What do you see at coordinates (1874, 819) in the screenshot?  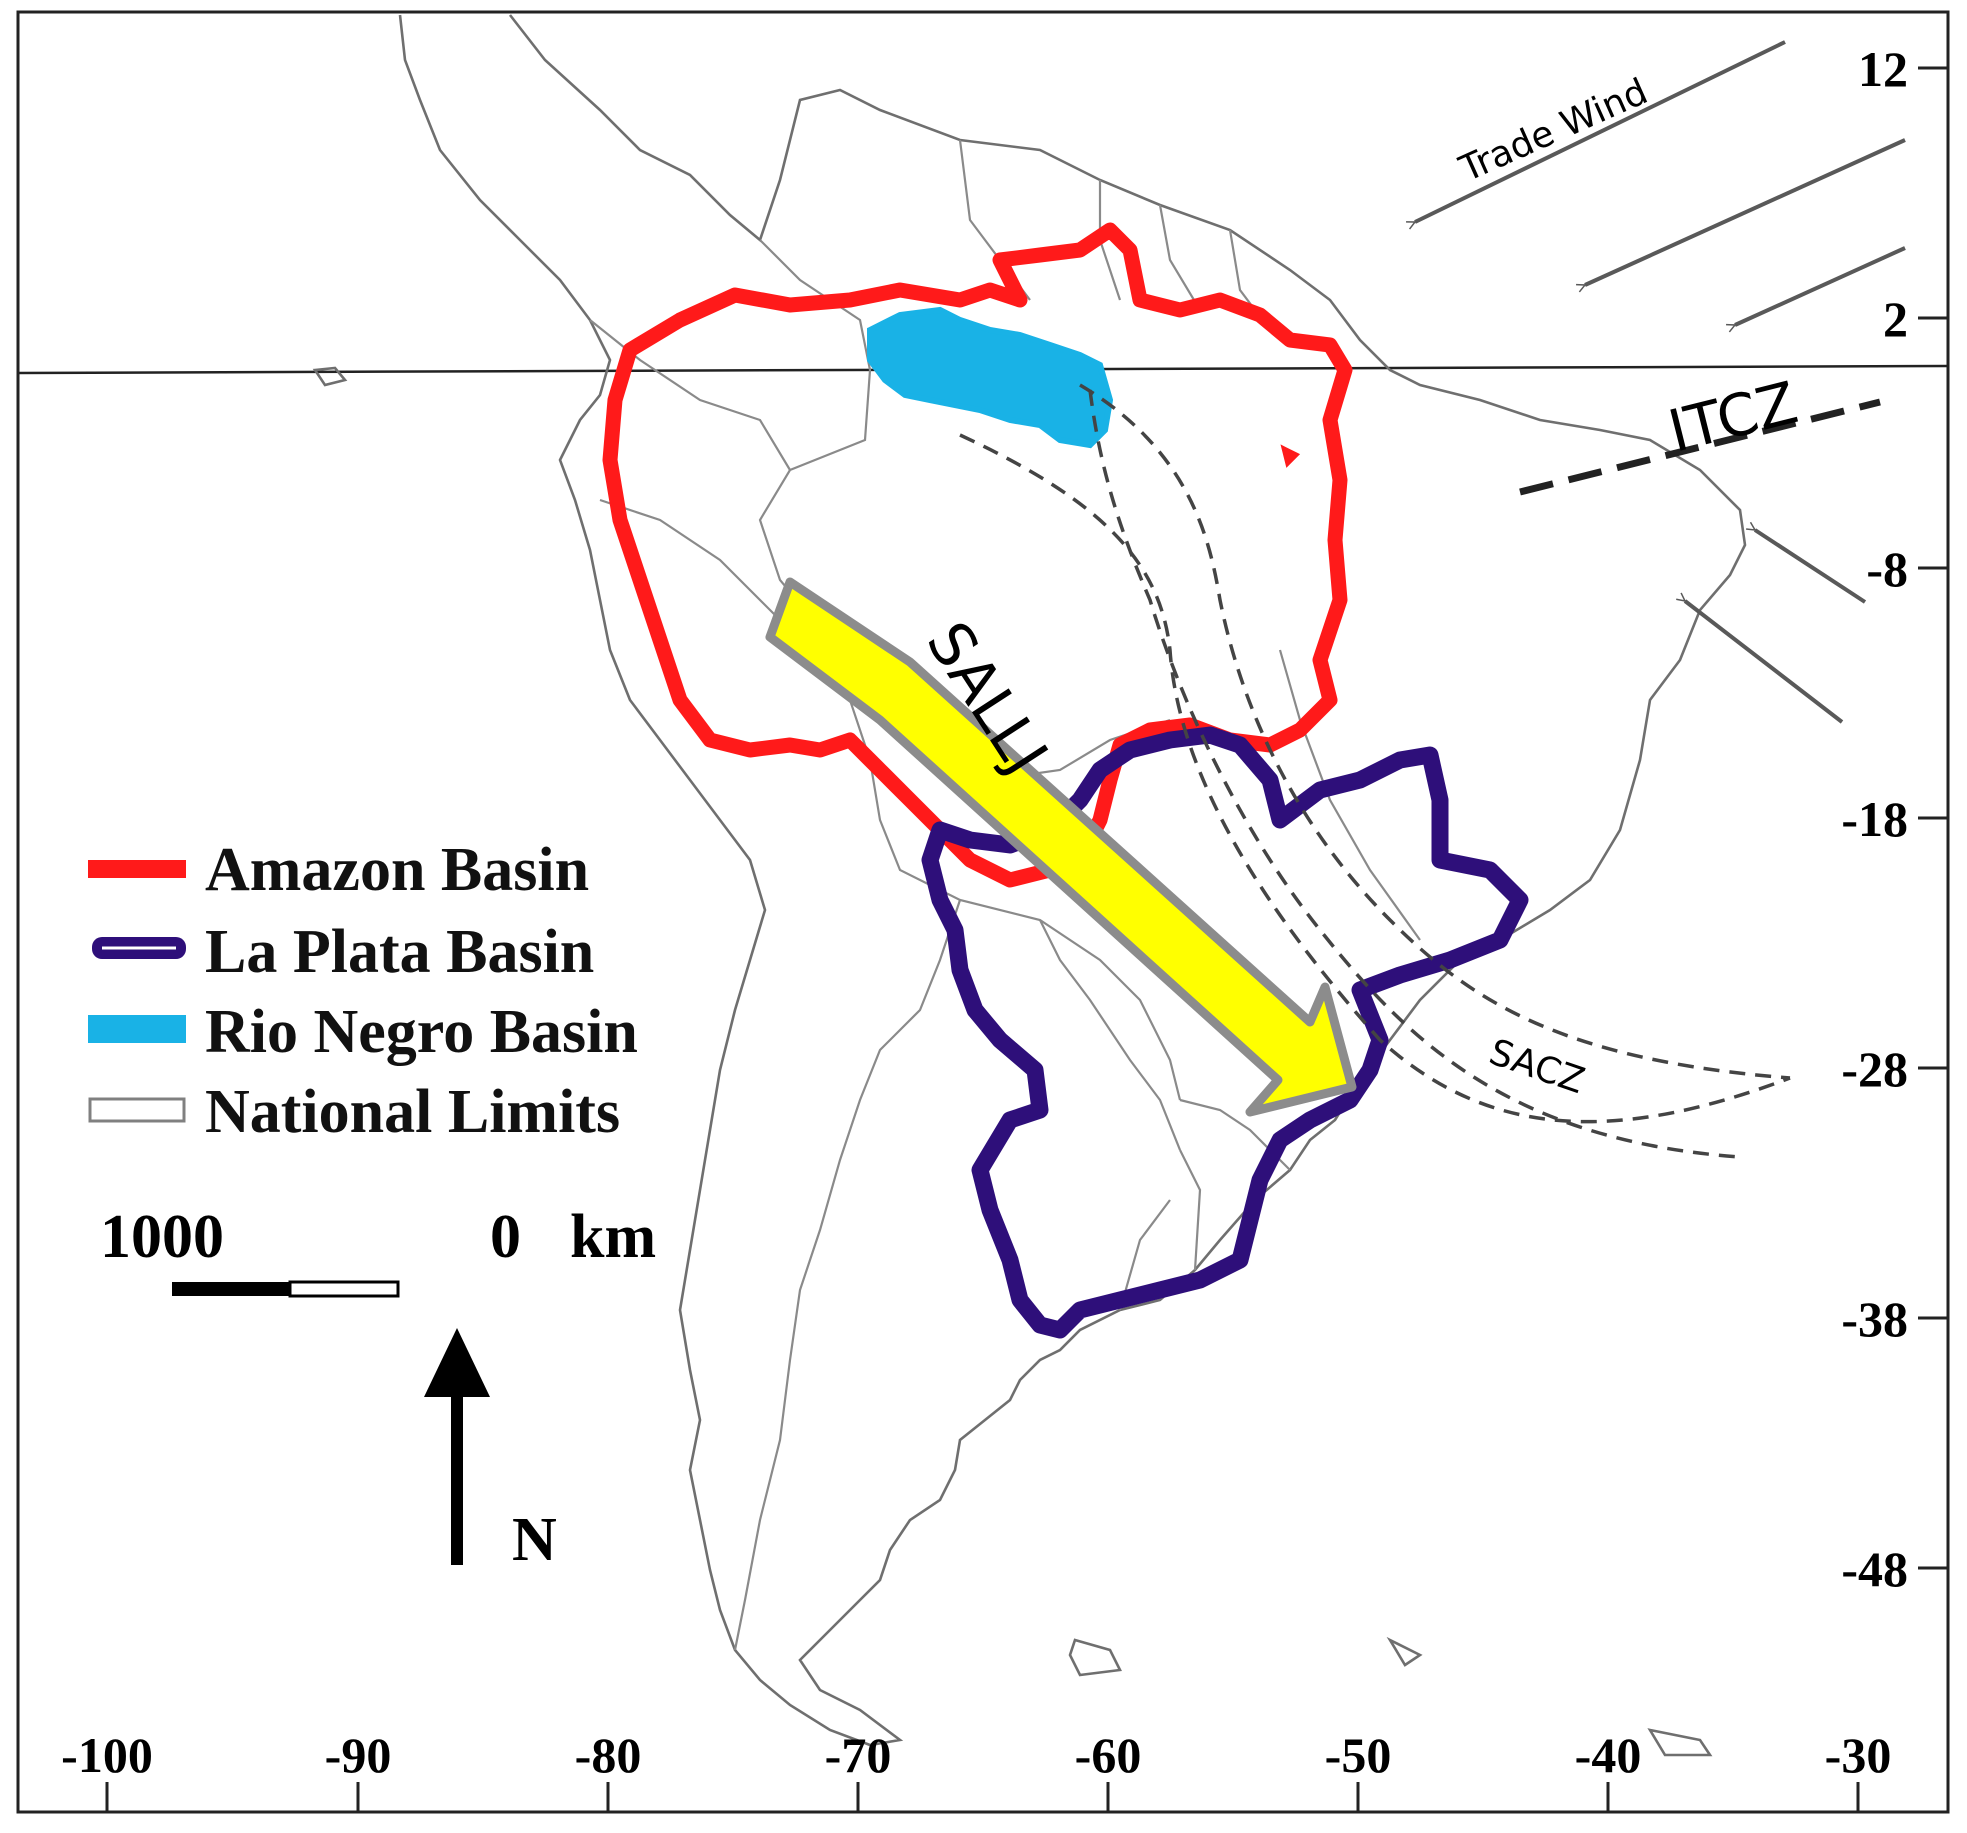 I see `y-tick-label: -18` at bounding box center [1874, 819].